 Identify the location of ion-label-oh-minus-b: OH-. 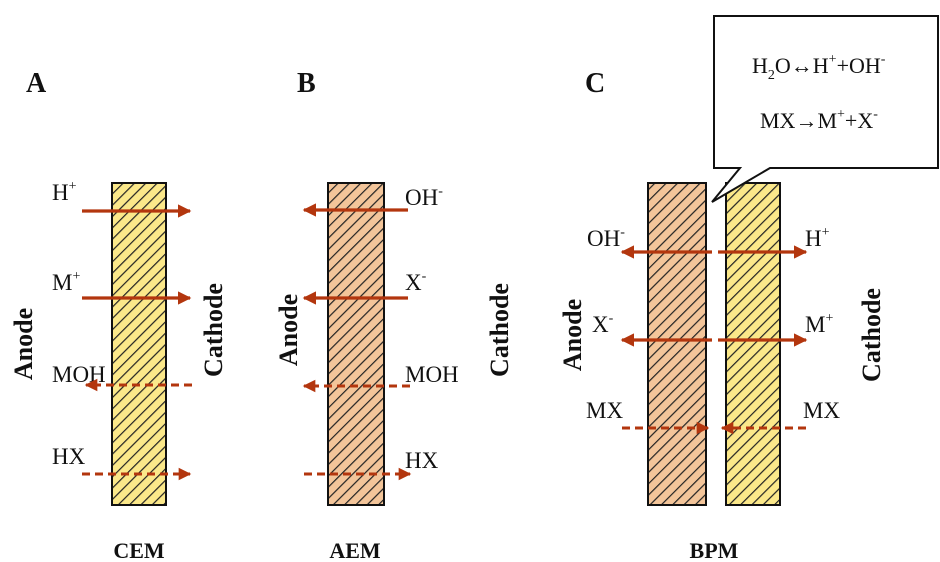
(424, 197).